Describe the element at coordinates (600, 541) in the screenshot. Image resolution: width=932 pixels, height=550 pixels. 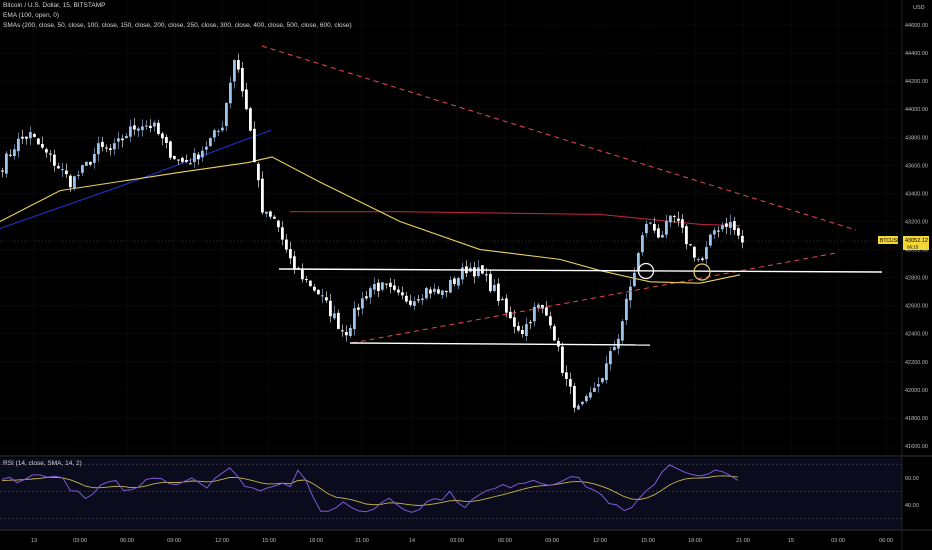
I see `x-tick-label: 12:00` at that location.